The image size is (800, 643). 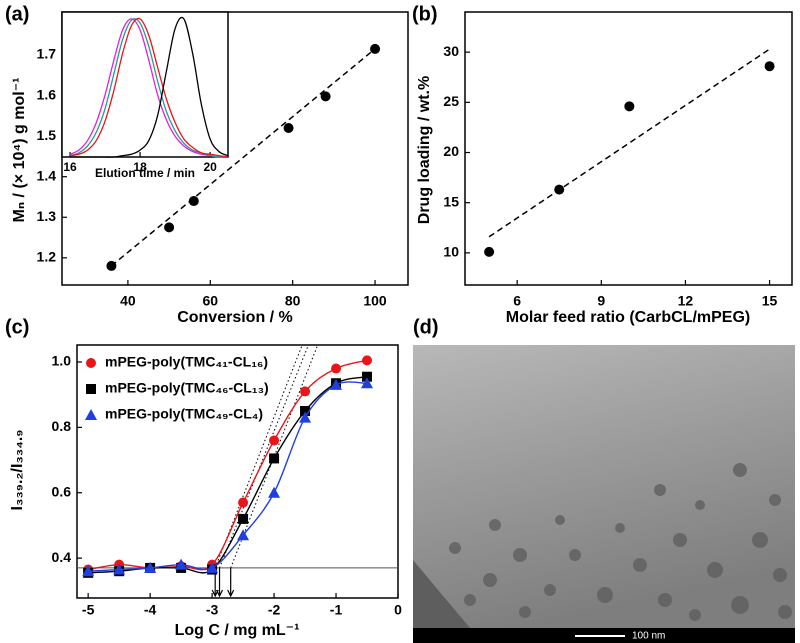 I want to click on y-tick-label: 15, so click(x=451, y=201).